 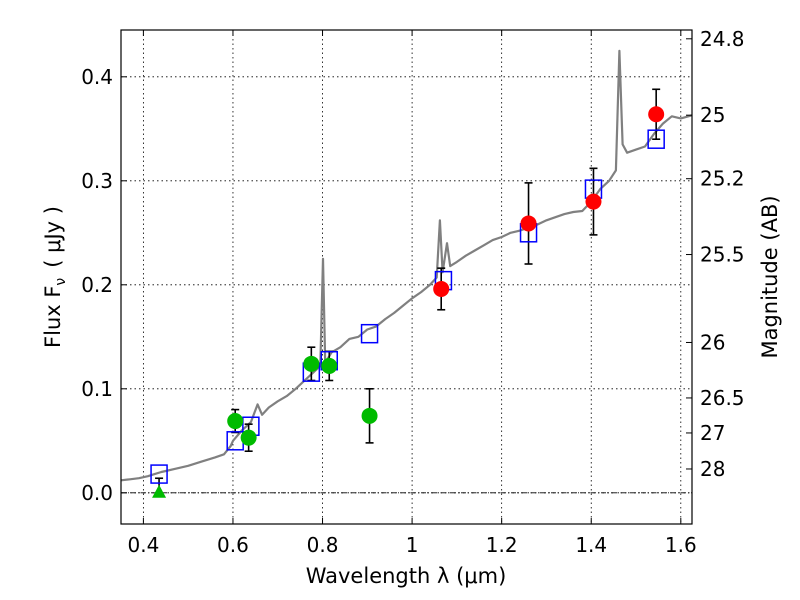 What do you see at coordinates (55, 277) in the screenshot?
I see `y-axis-label: Flux Fν ( μJy )` at bounding box center [55, 277].